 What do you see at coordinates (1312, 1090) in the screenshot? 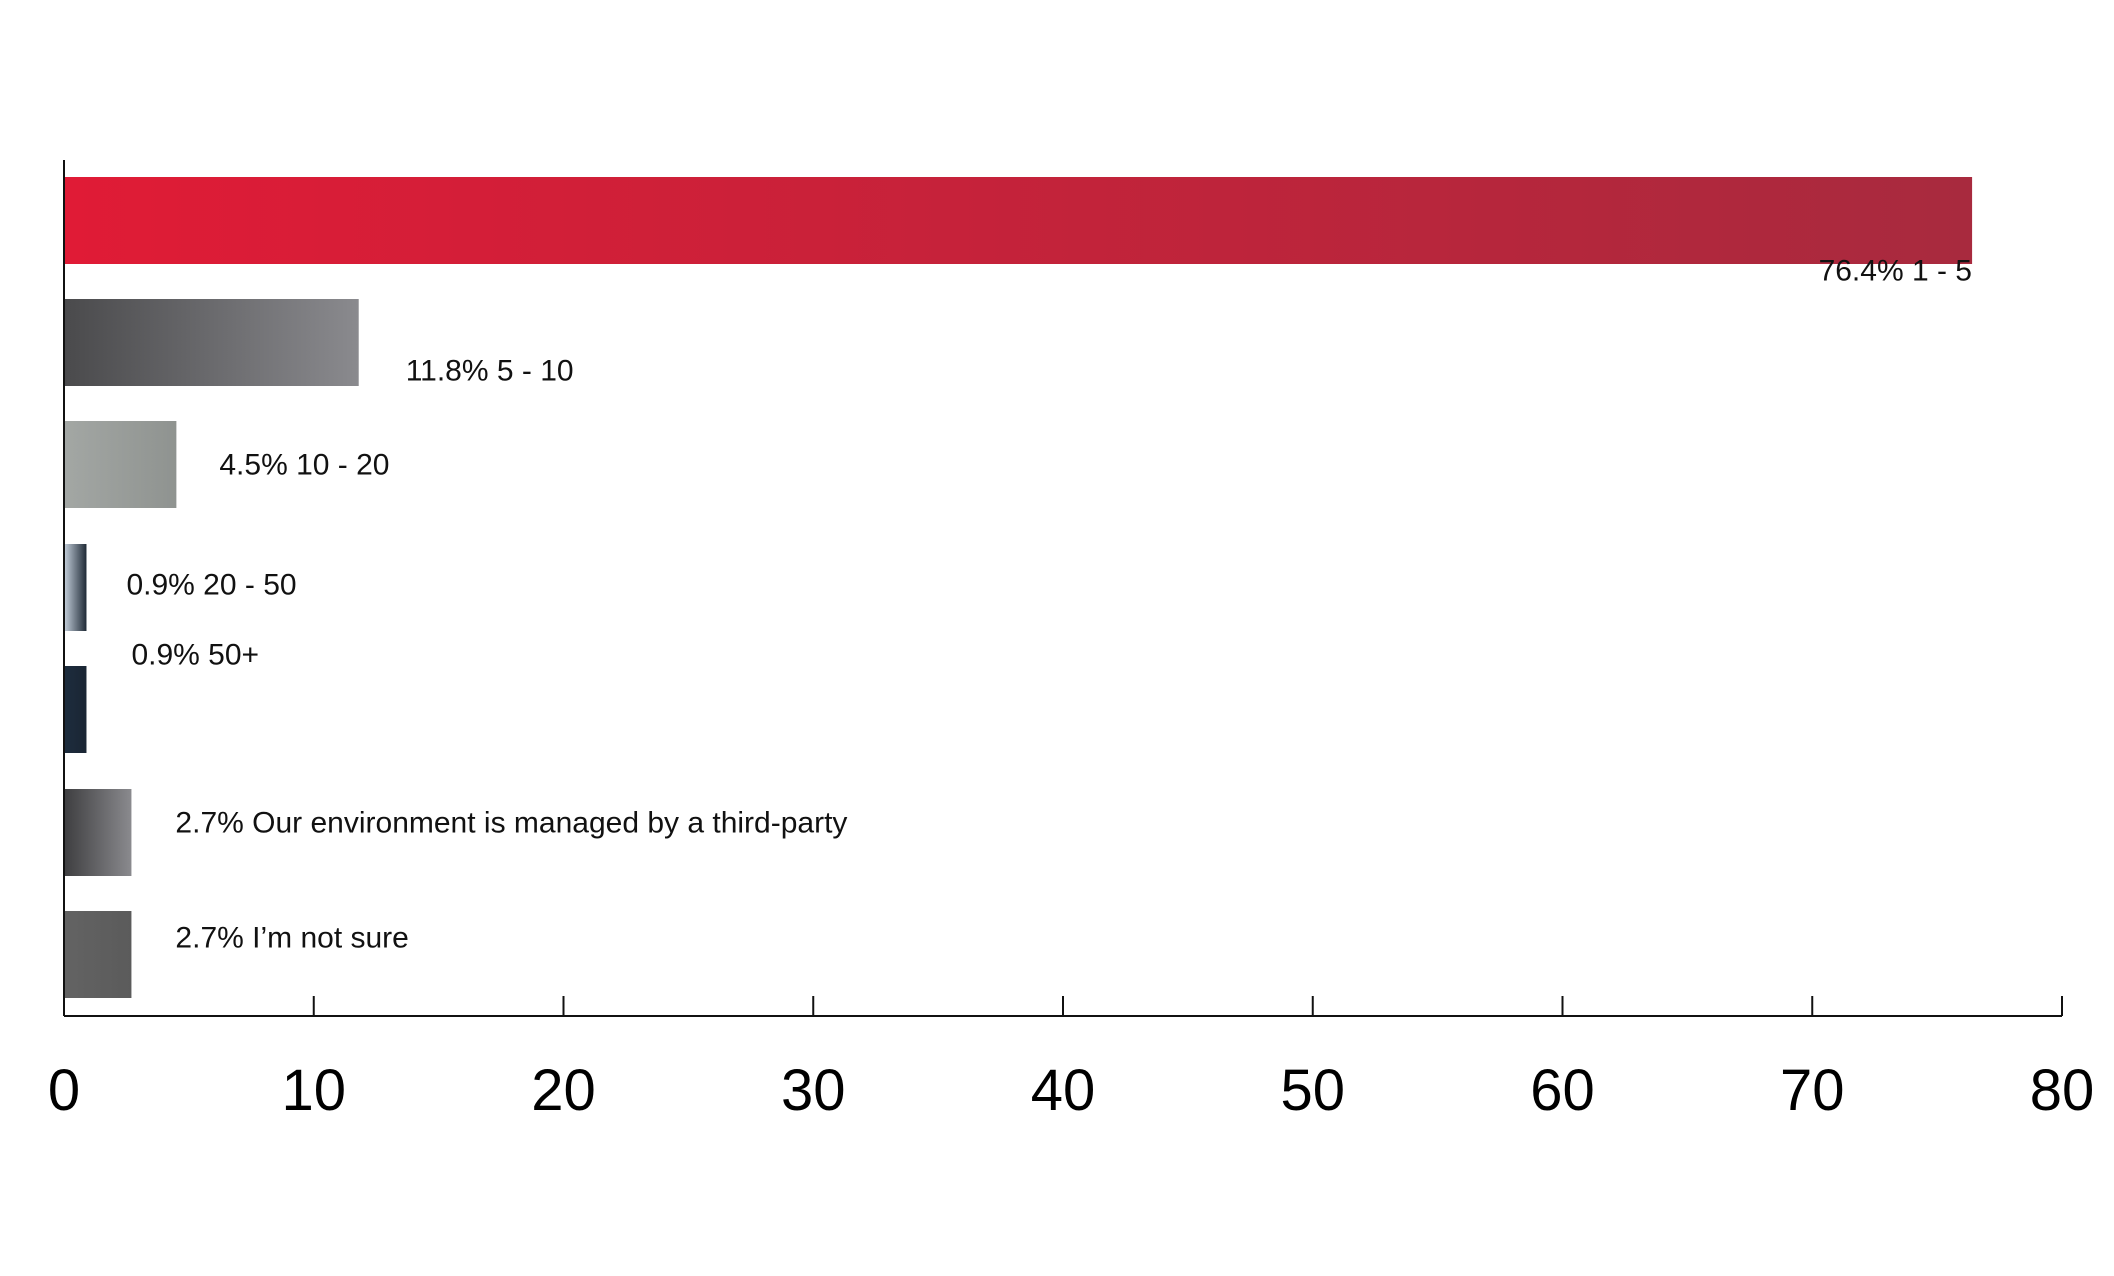
I see `x-tick-label-50: 50` at bounding box center [1312, 1090].